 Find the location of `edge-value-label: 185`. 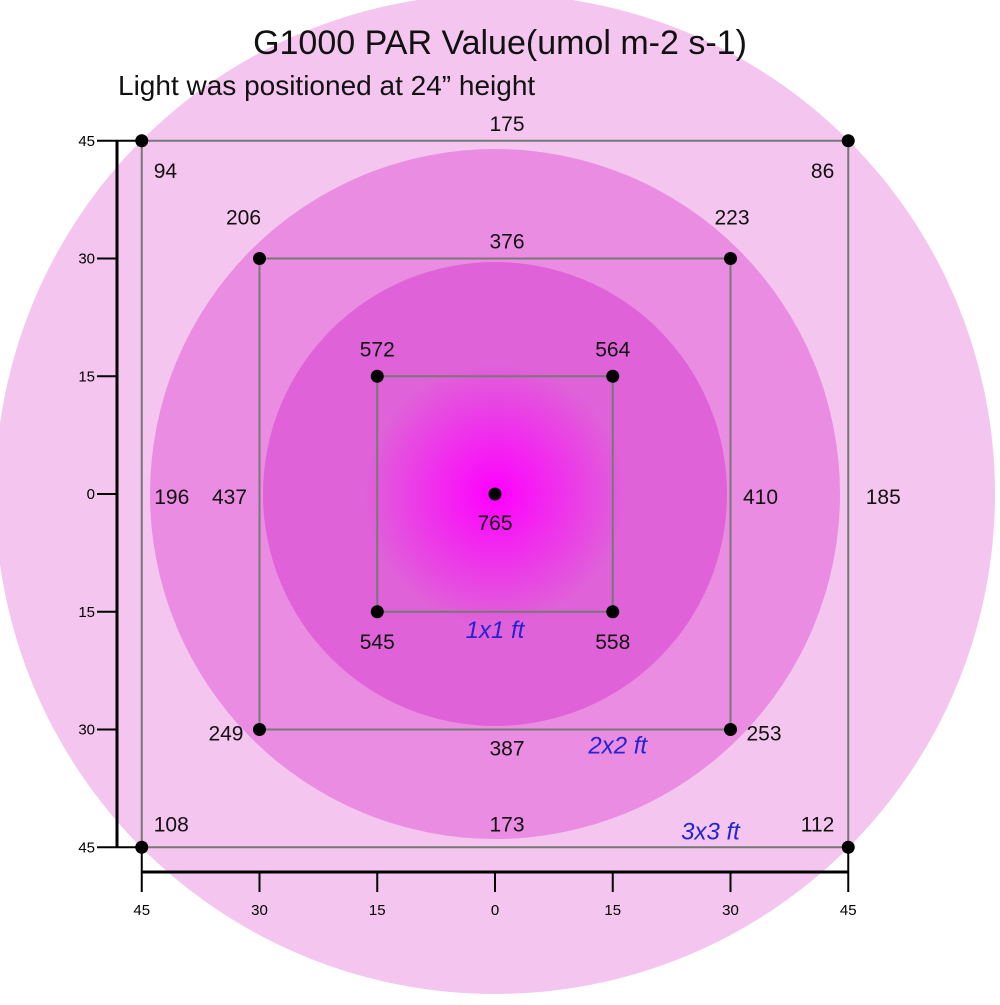

edge-value-label: 185 is located at coordinates (883, 497).